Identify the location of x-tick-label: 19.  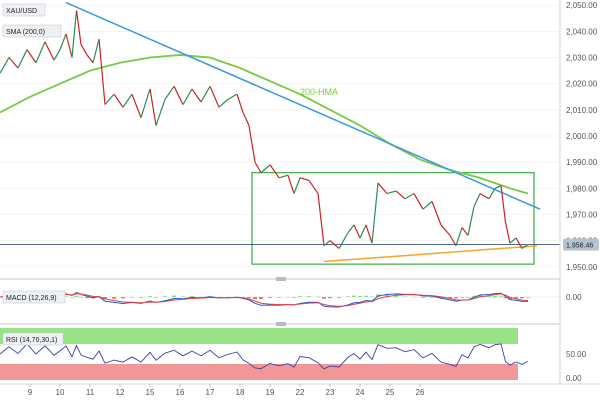
(270, 392).